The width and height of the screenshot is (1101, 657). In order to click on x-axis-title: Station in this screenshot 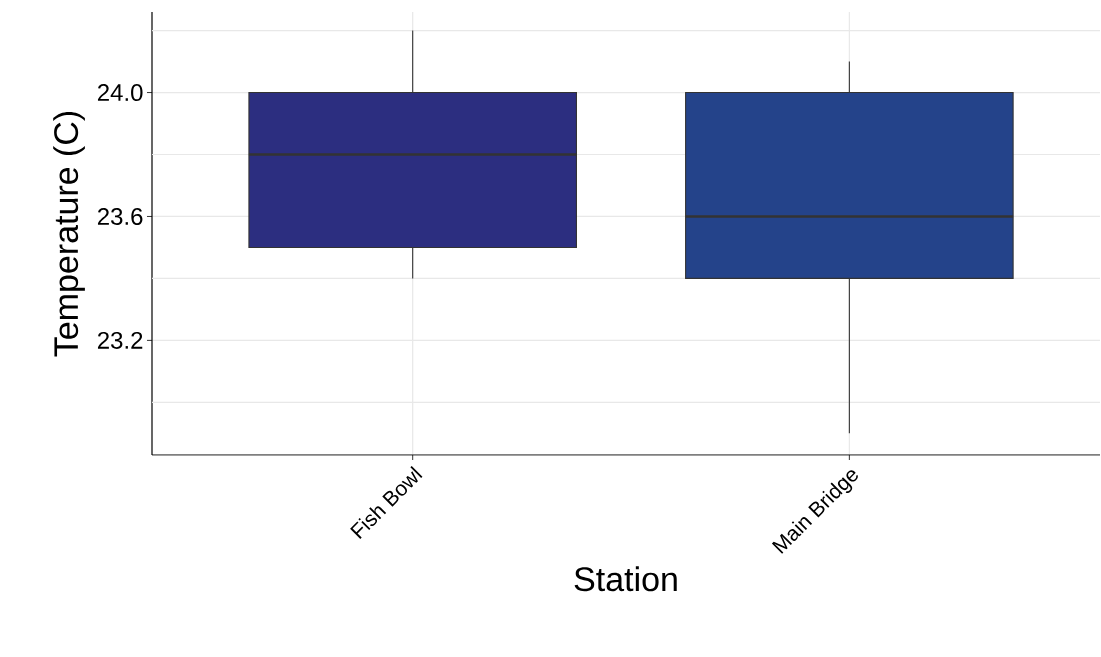, I will do `click(625, 579)`.